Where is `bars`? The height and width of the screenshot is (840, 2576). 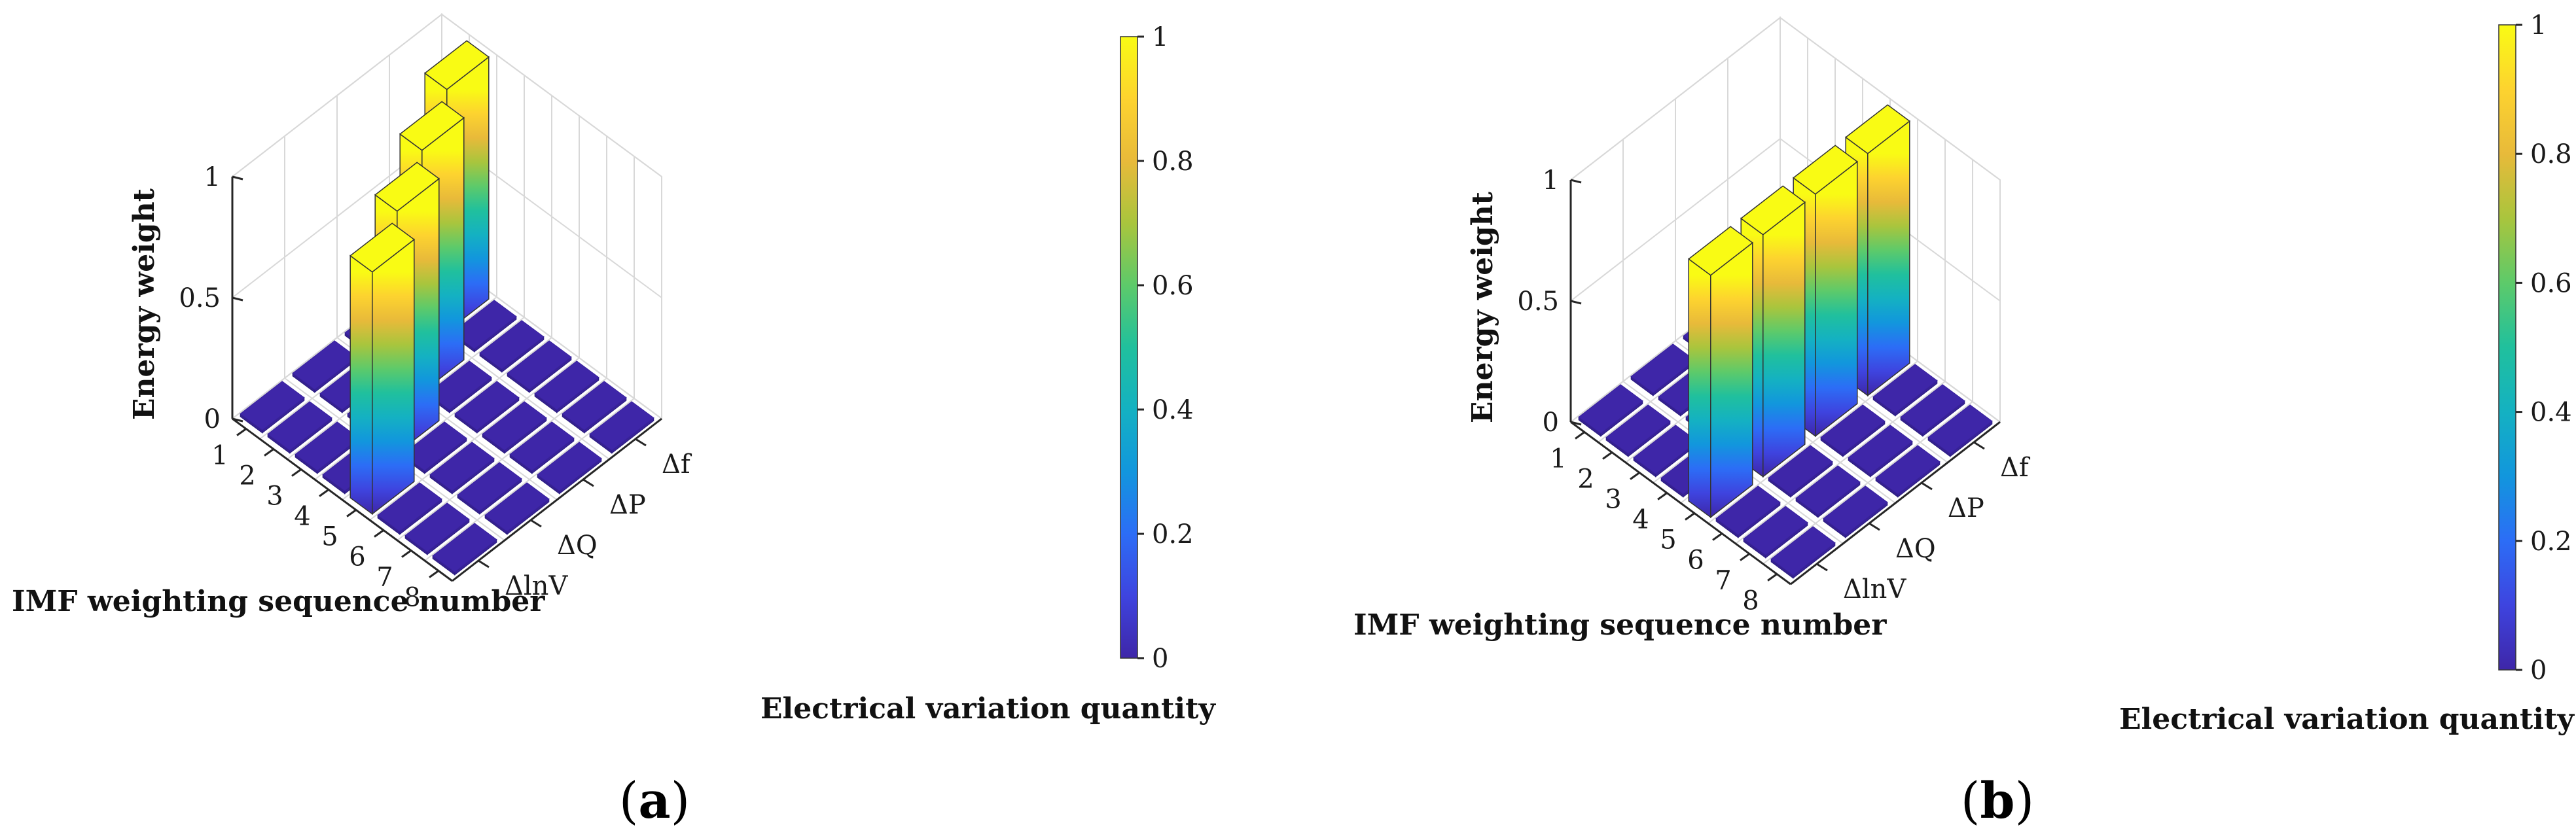
bars is located at coordinates (1785, 341).